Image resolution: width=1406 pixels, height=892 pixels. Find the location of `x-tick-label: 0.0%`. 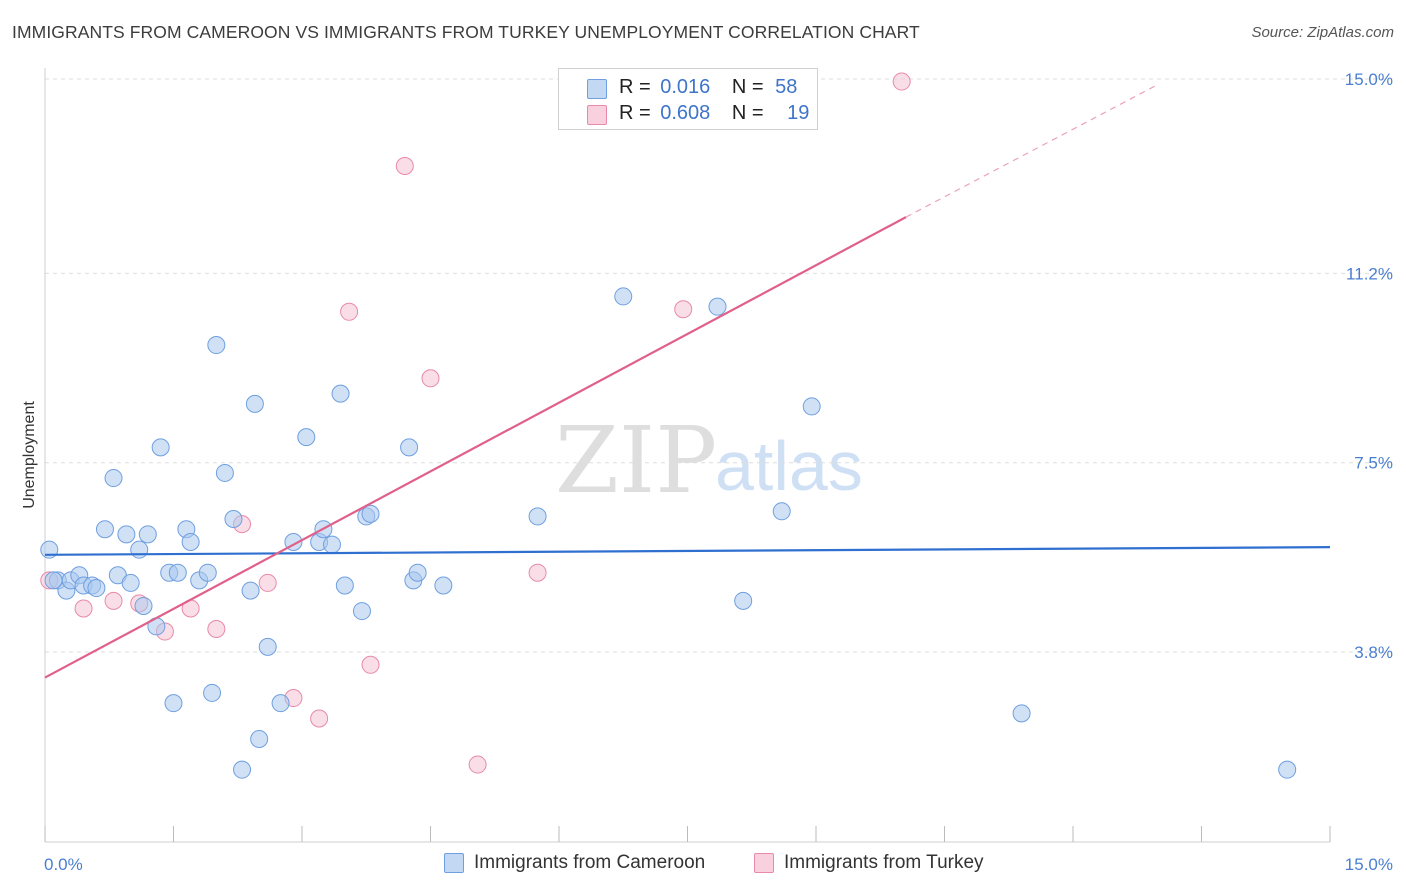

x-tick-label: 0.0% is located at coordinates (63, 864).